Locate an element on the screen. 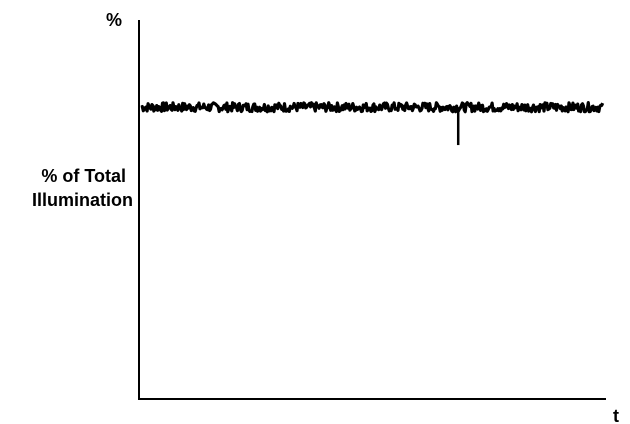 The height and width of the screenshot is (424, 630). y-tick-label-line-2: Illumination is located at coordinates (82, 200).